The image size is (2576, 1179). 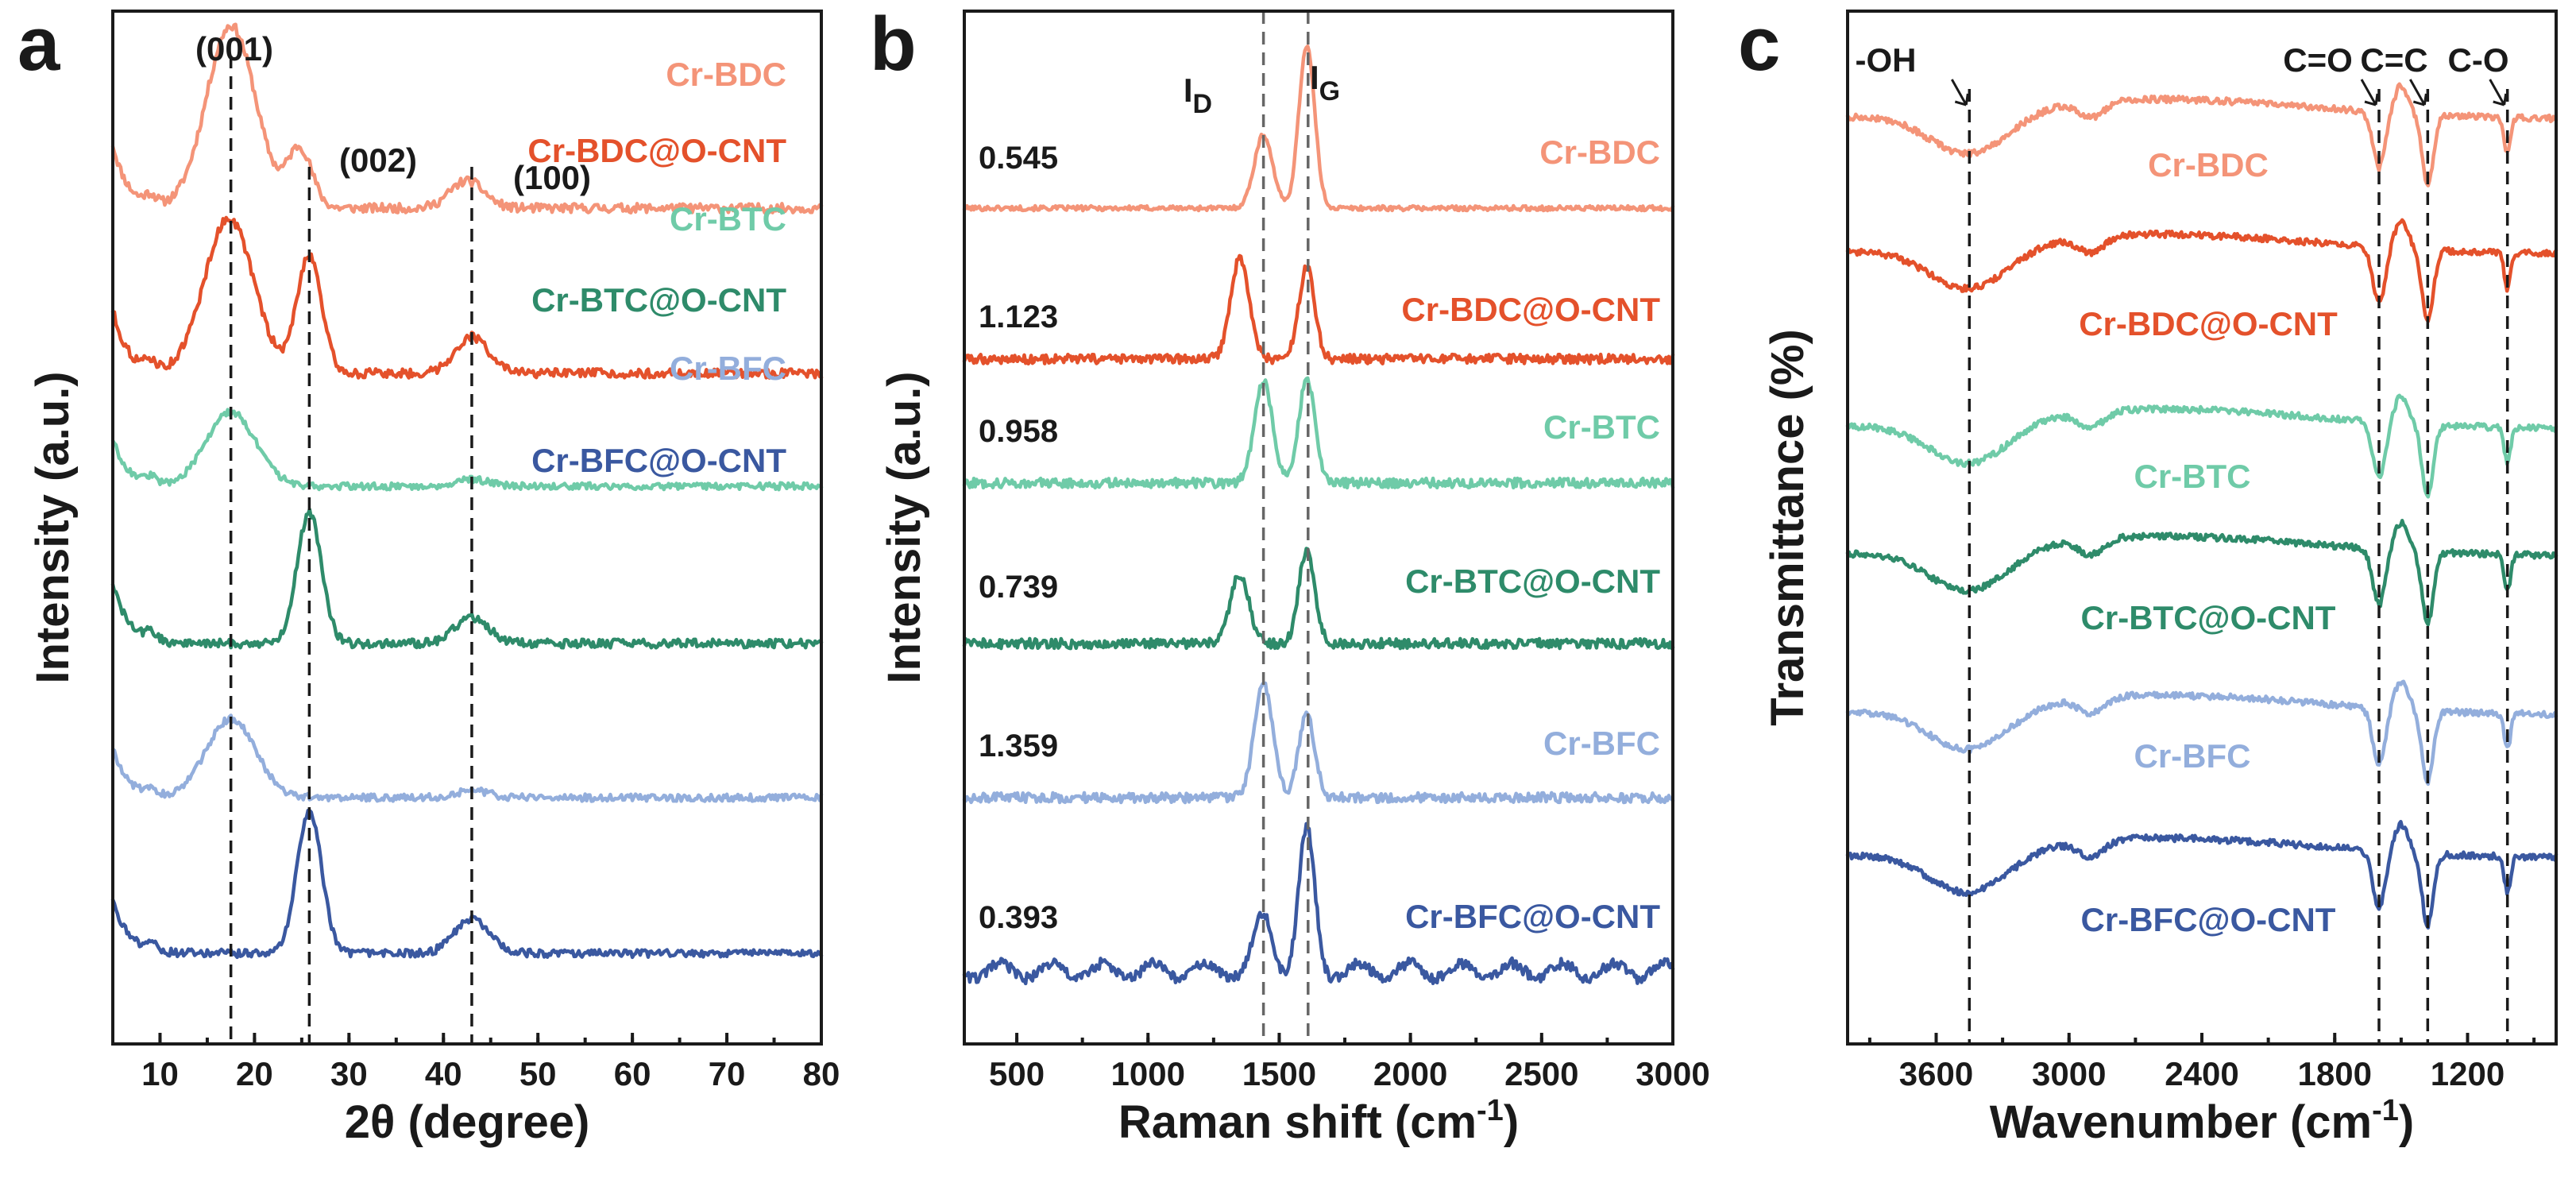 What do you see at coordinates (2478, 60) in the screenshot?
I see `c-ref-label: C-O` at bounding box center [2478, 60].